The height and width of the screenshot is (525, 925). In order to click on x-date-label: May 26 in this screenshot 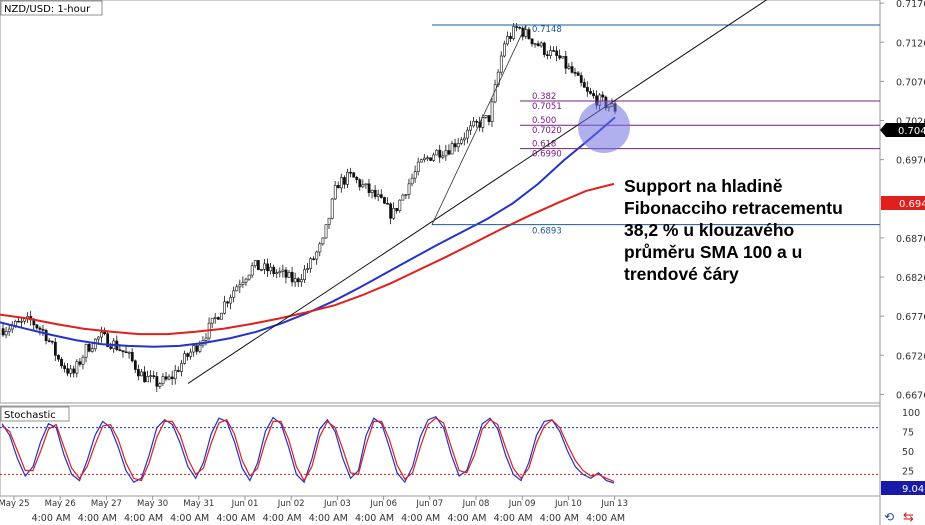, I will do `click(60, 504)`.